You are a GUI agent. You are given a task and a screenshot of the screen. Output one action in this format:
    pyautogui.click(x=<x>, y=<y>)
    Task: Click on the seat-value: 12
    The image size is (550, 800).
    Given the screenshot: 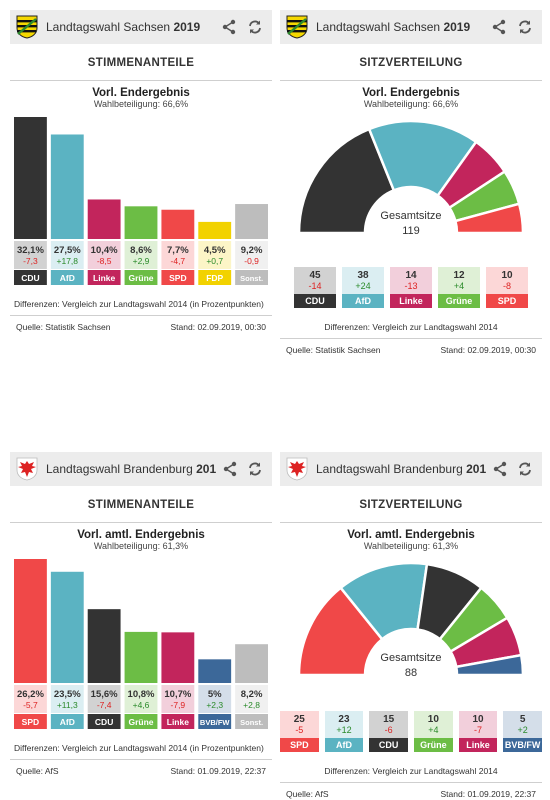 What is the action you would take?
    pyautogui.click(x=459, y=275)
    